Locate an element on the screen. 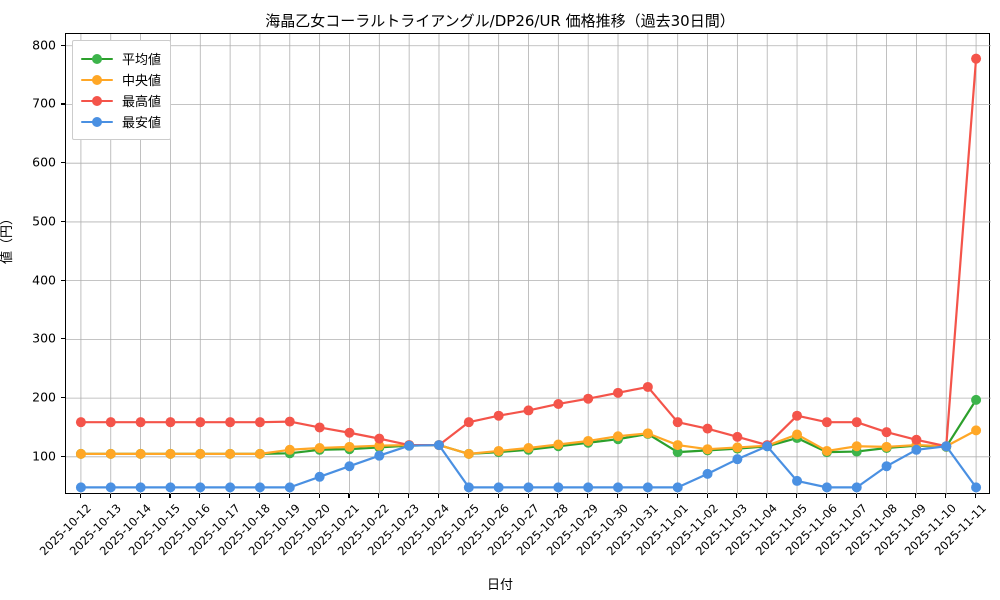 Image resolution: width=1000 pixels, height=600 pixels. y-tick-label: 600 is located at coordinates (44, 162).